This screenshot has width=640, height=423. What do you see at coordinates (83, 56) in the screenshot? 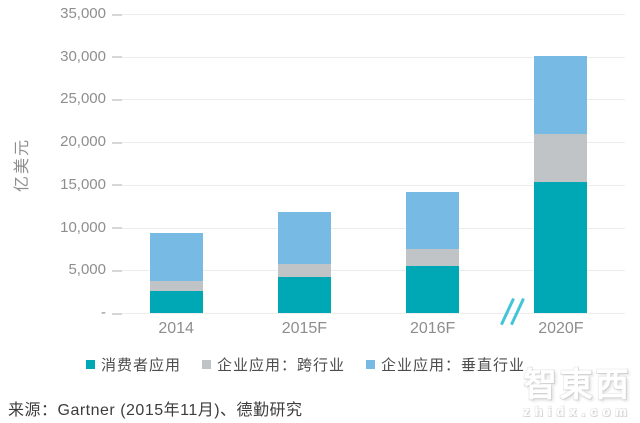
I see `y-tick-label: 30,000` at bounding box center [83, 56].